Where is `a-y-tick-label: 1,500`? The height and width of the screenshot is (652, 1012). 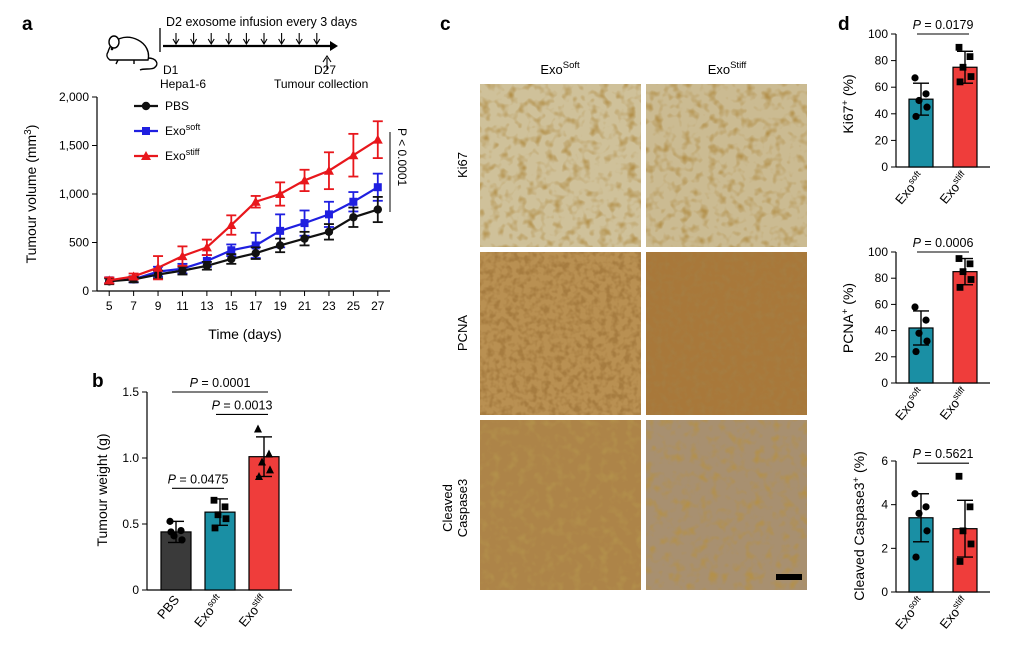 a-y-tick-label: 1,500 is located at coordinates (74, 146).